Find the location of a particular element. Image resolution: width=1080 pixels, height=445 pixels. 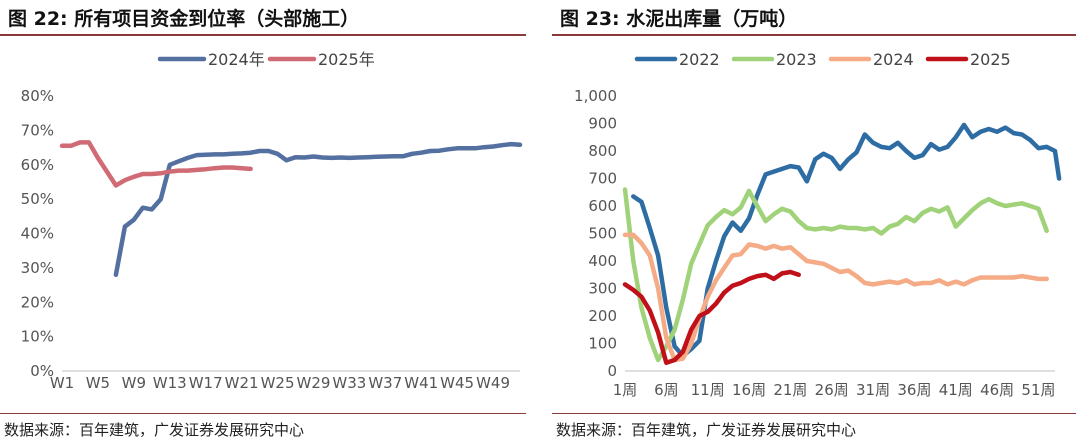

chart-source-22: 数据来源：百年建筑，广发证券发展研究中心 is located at coordinates (154, 430).